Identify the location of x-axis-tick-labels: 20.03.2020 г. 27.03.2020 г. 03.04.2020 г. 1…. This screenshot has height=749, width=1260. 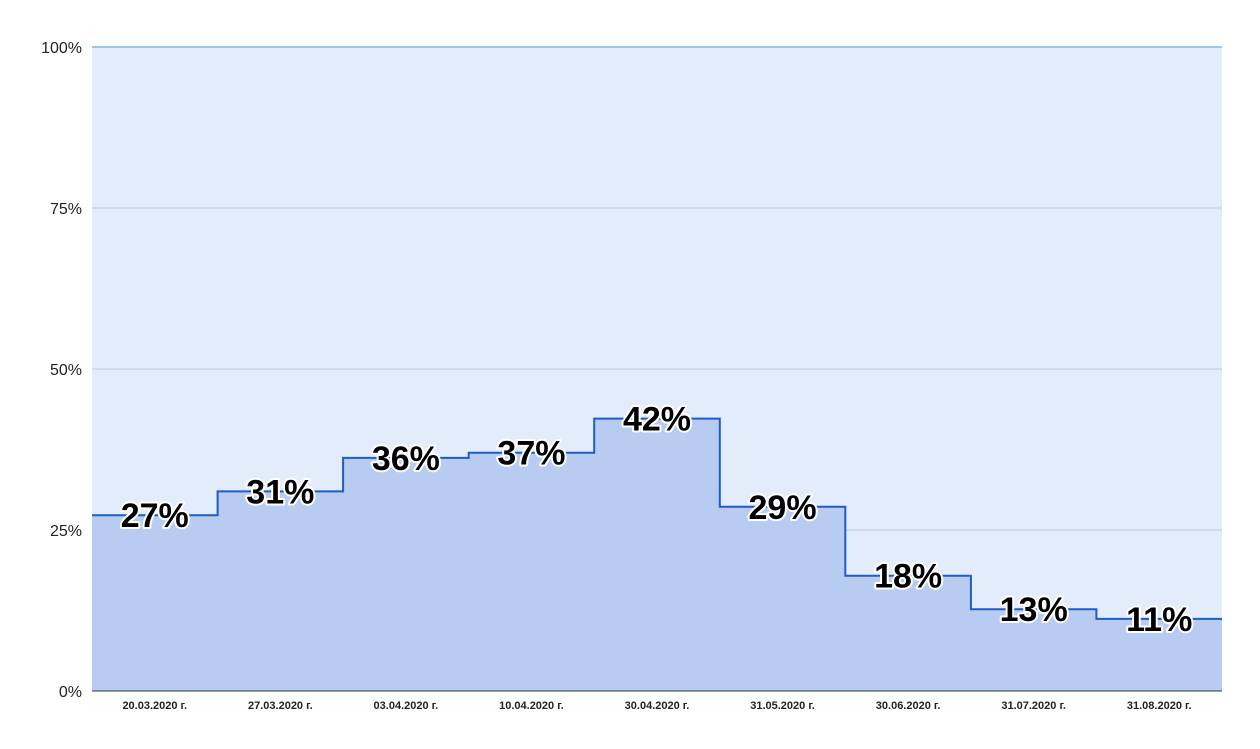
(656, 706).